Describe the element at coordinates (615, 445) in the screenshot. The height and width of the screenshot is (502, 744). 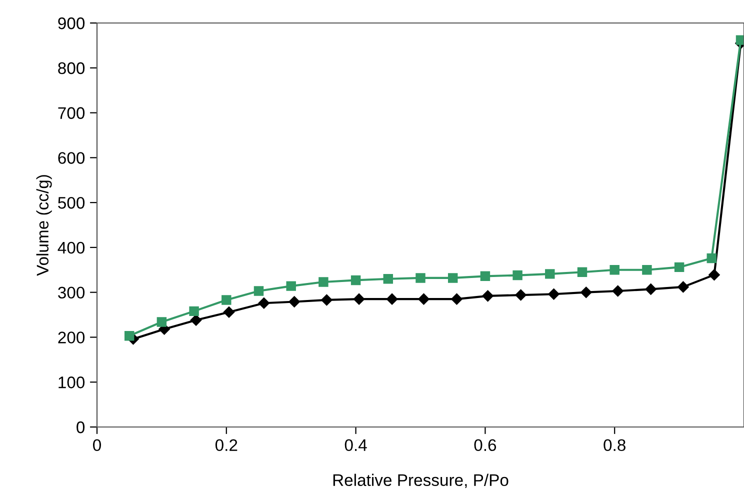
I see `x-tick-label: 0.8` at that location.